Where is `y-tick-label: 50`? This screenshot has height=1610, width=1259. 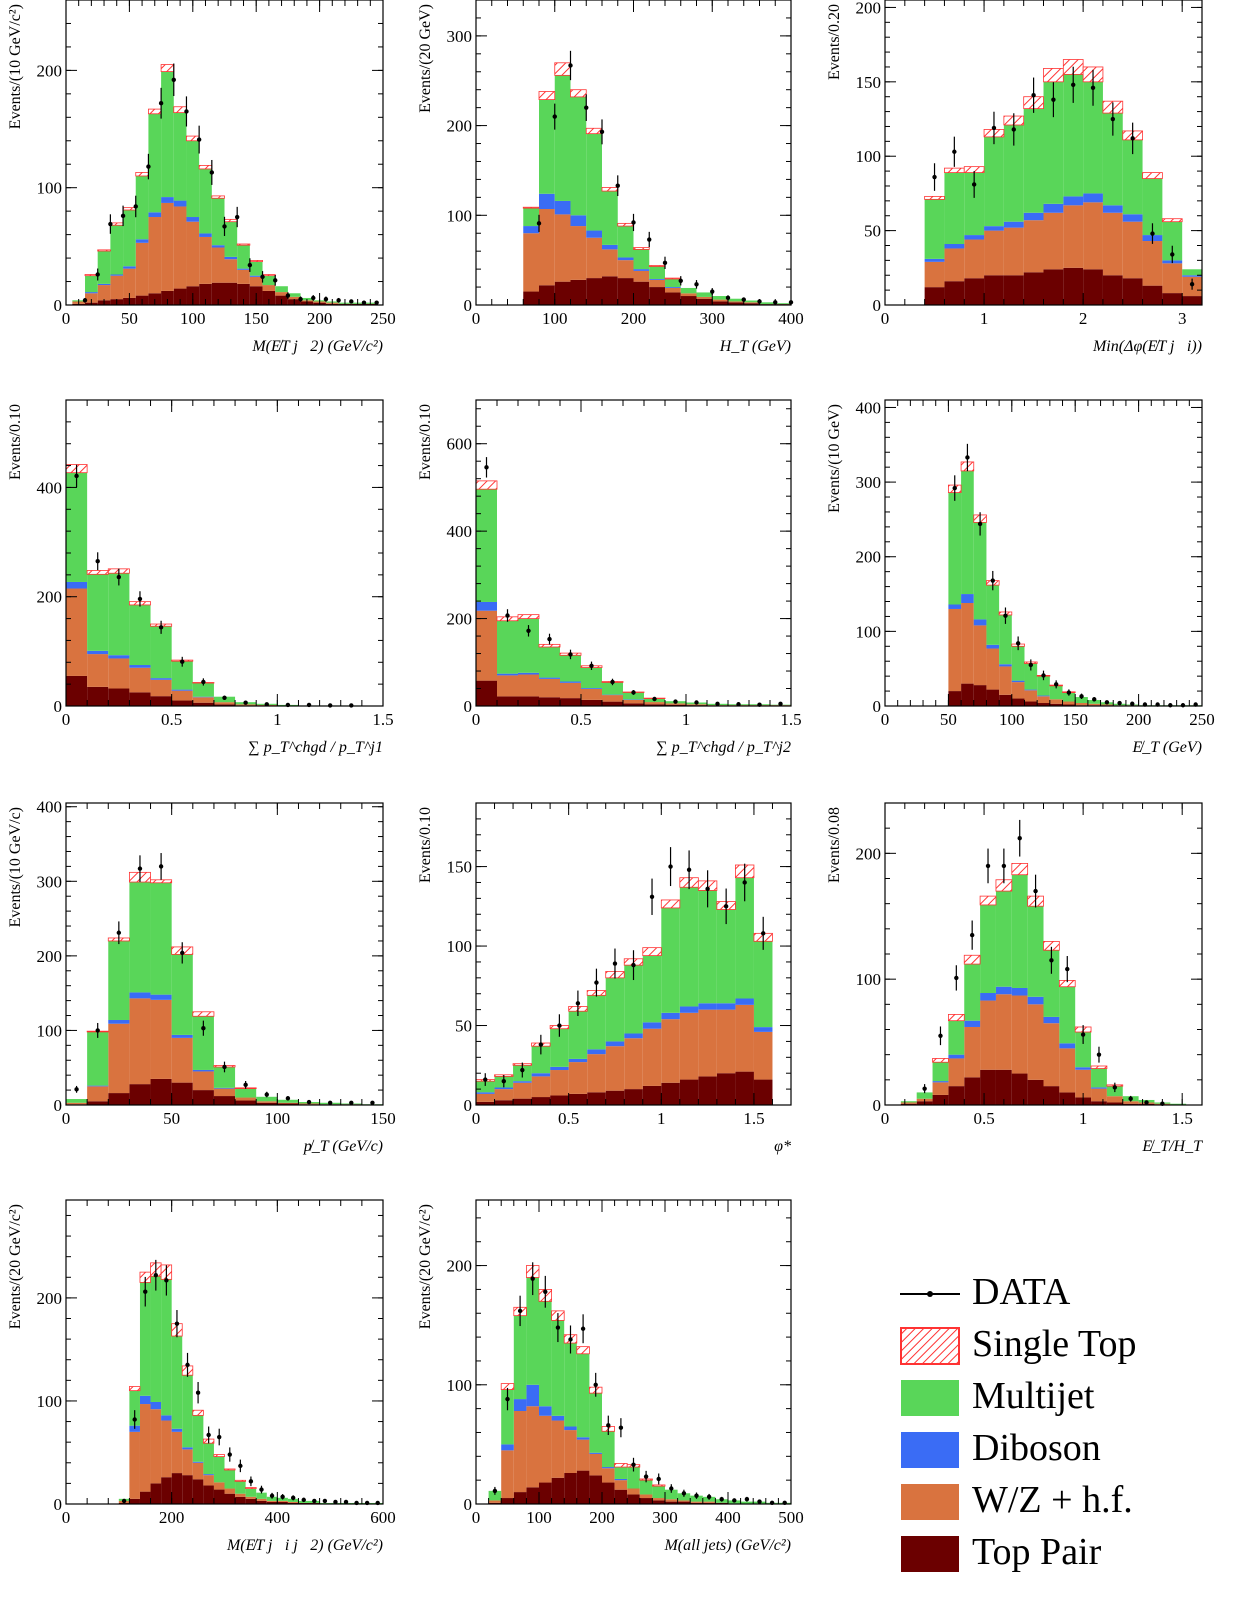 y-tick-label: 50 is located at coordinates (872, 231).